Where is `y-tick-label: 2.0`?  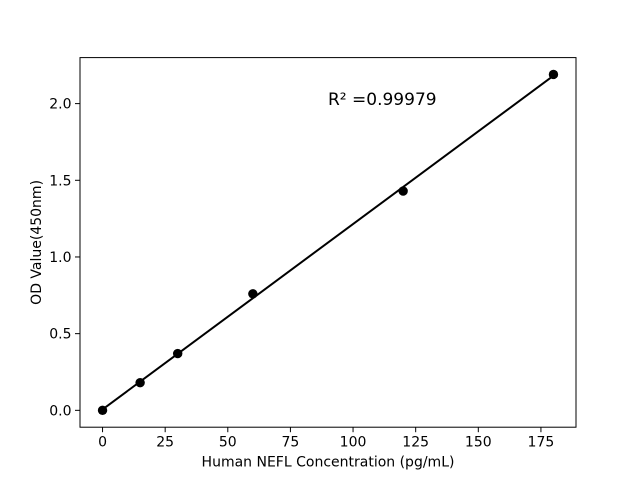
y-tick-label: 2.0 is located at coordinates (60, 105).